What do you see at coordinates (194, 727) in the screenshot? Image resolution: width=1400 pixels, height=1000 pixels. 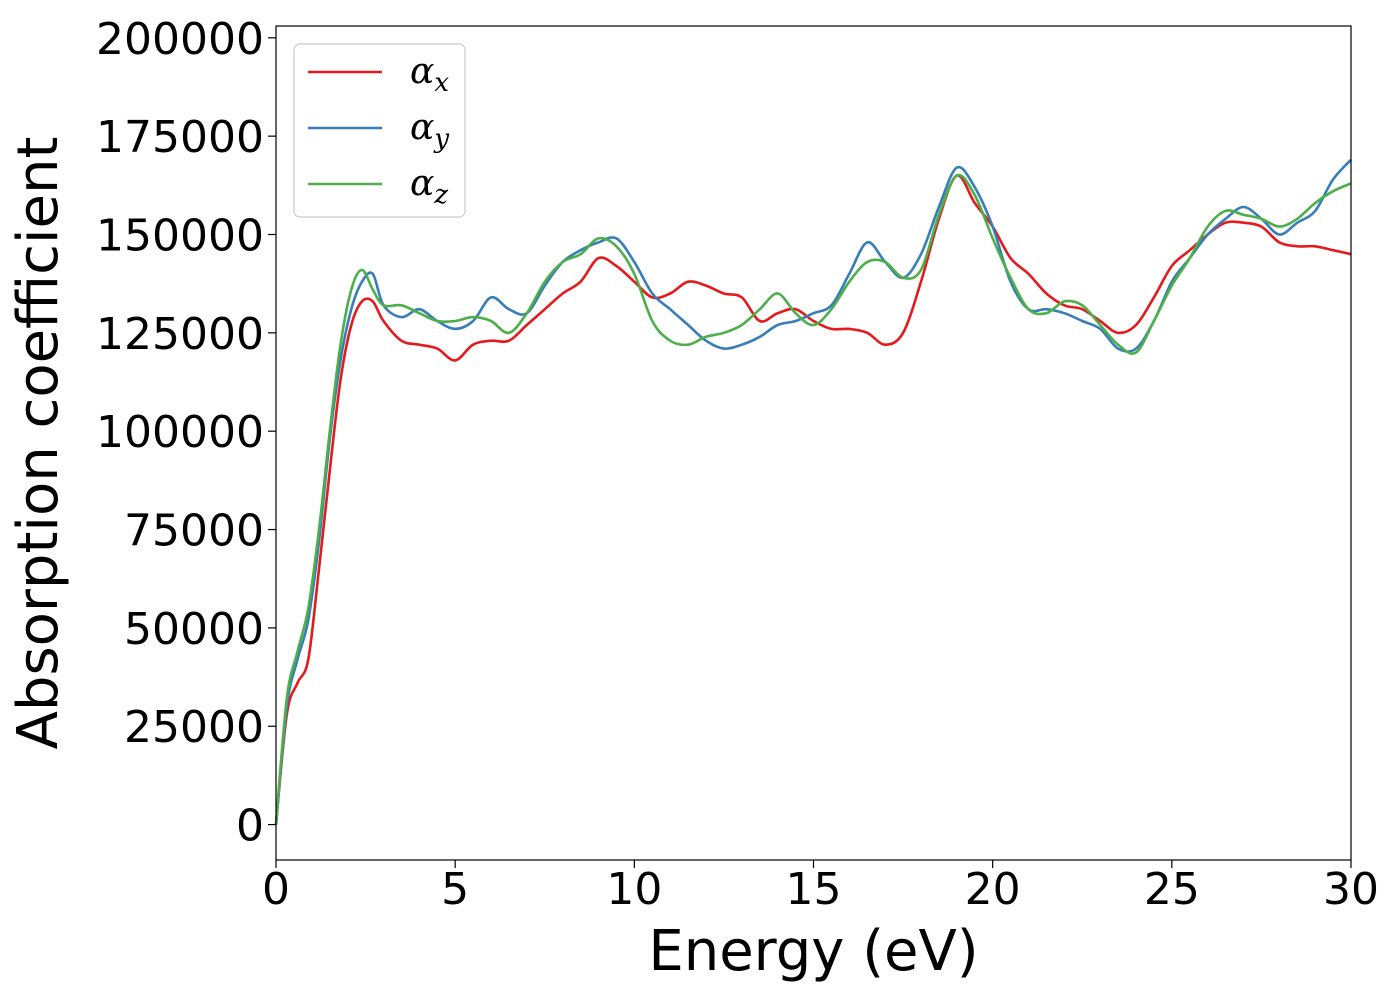 I see `y-tick-label: 25000` at bounding box center [194, 727].